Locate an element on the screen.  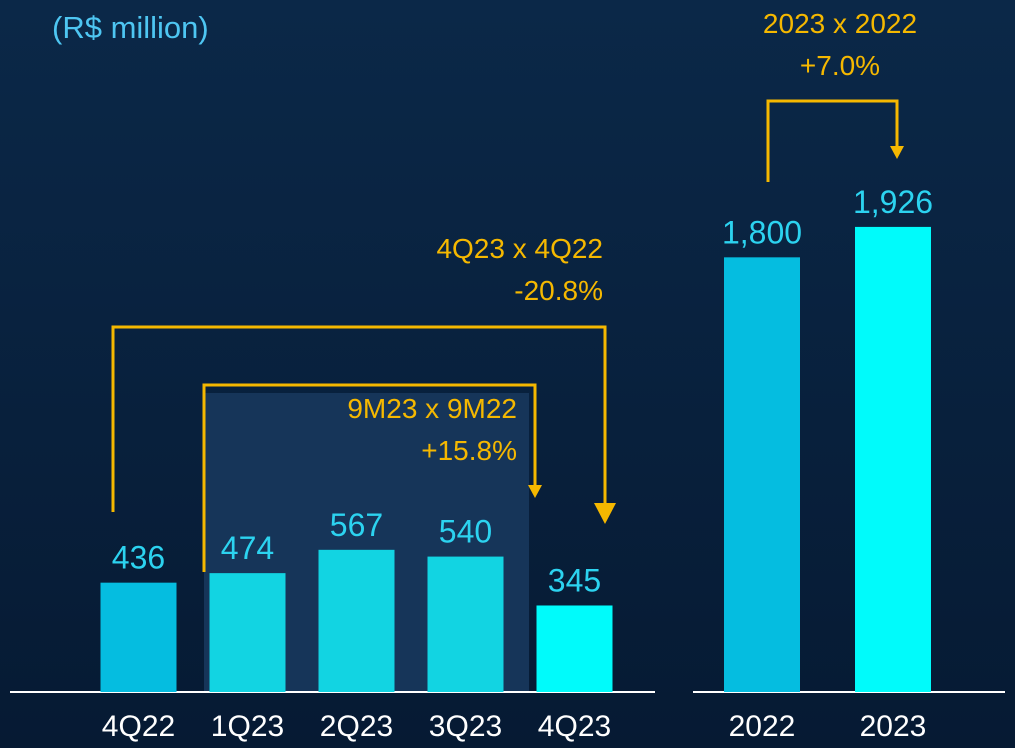
value-label: 345 is located at coordinates (574, 580).